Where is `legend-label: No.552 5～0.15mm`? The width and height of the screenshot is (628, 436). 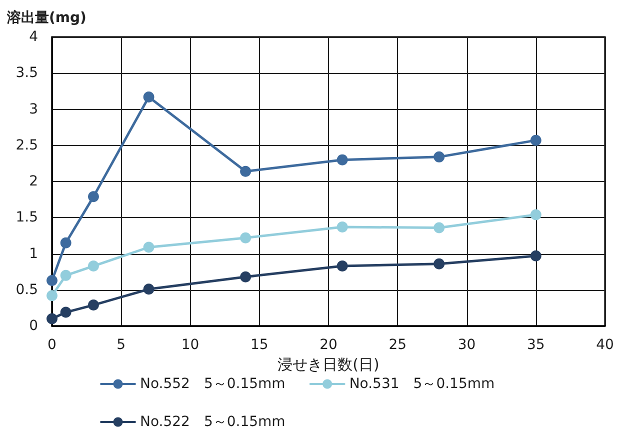 legend-label: No.552 5～0.15mm is located at coordinates (213, 384).